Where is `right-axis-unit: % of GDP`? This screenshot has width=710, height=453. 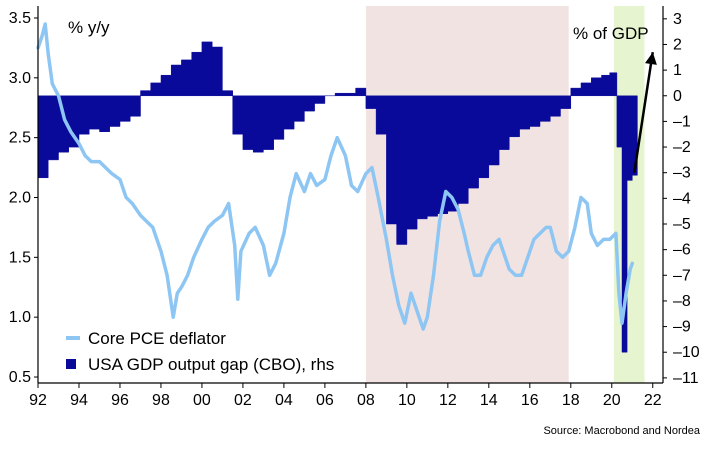
right-axis-unit: % of GDP is located at coordinates (611, 33).